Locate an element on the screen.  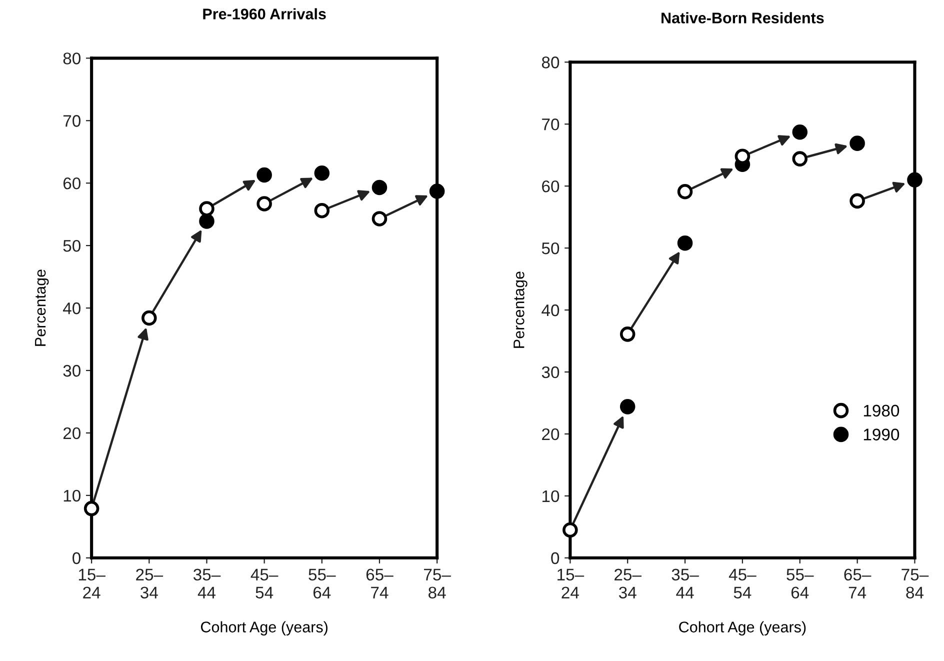
chart-title: Native-Born Residents is located at coordinates (743, 18).